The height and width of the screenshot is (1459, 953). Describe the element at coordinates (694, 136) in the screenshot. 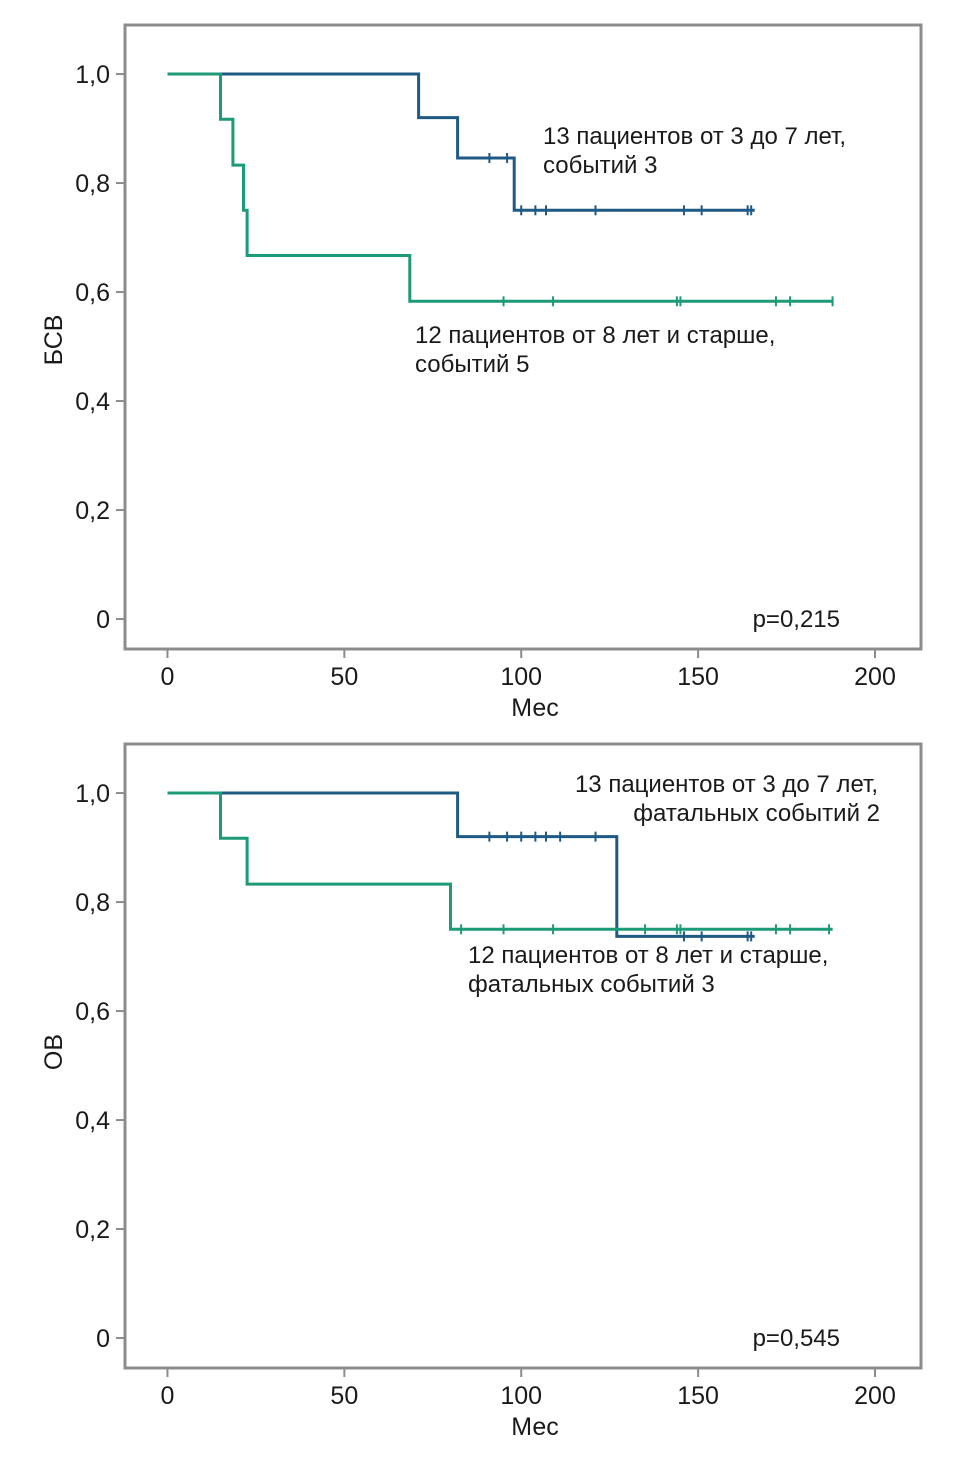

I see `series-label-young-line1-bsv: 13 пациентов от 3 до 7 лет,` at that location.